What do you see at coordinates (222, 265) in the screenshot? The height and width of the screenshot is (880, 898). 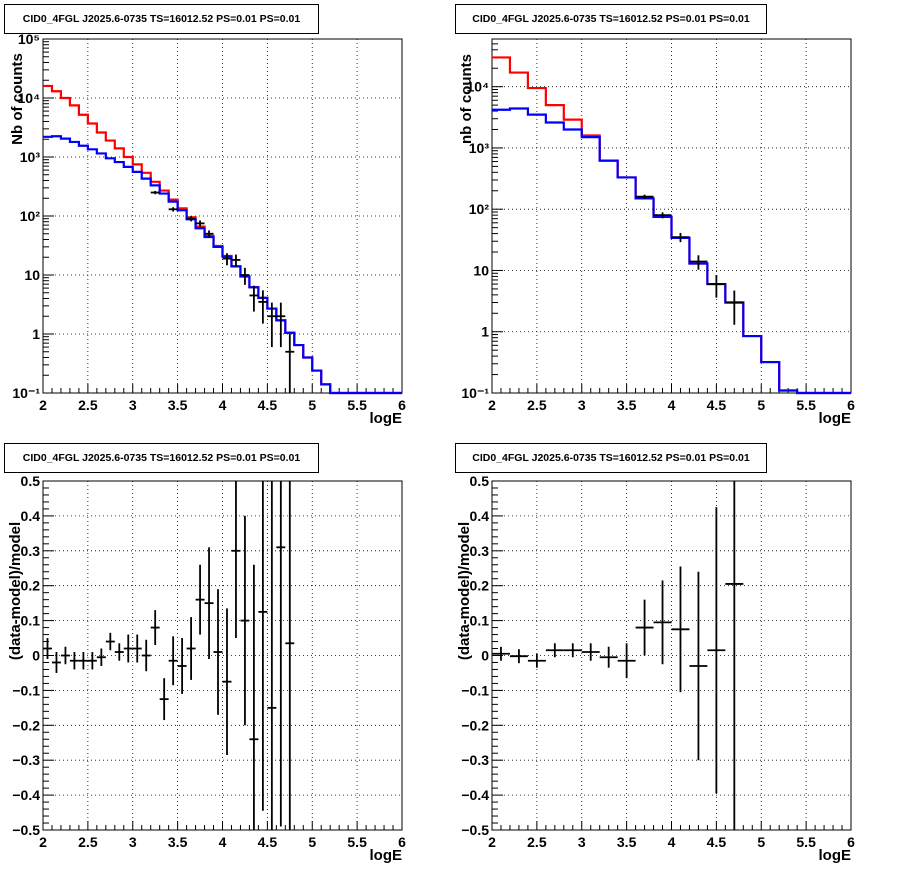 I see `histogram-series` at bounding box center [222, 265].